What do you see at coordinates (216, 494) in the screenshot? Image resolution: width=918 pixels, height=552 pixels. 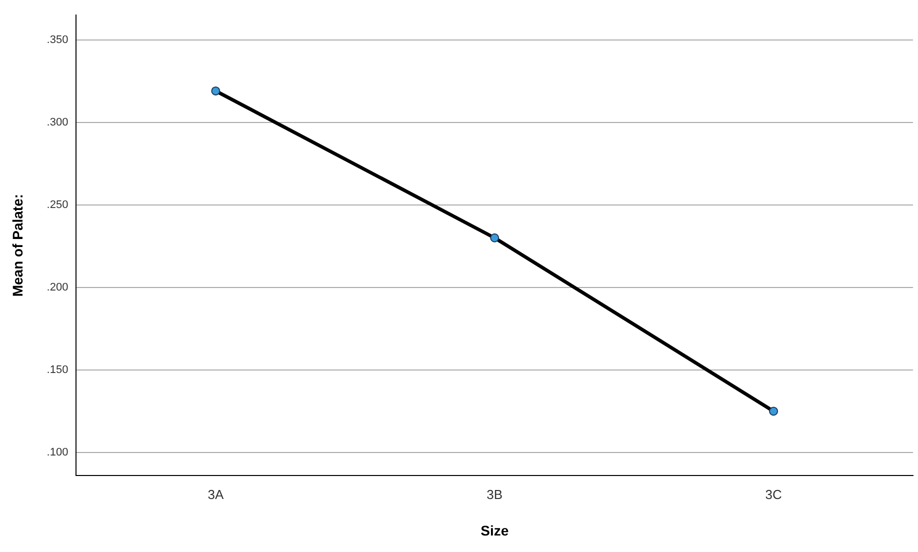 I see `x-tick-label: 3A` at bounding box center [216, 494].